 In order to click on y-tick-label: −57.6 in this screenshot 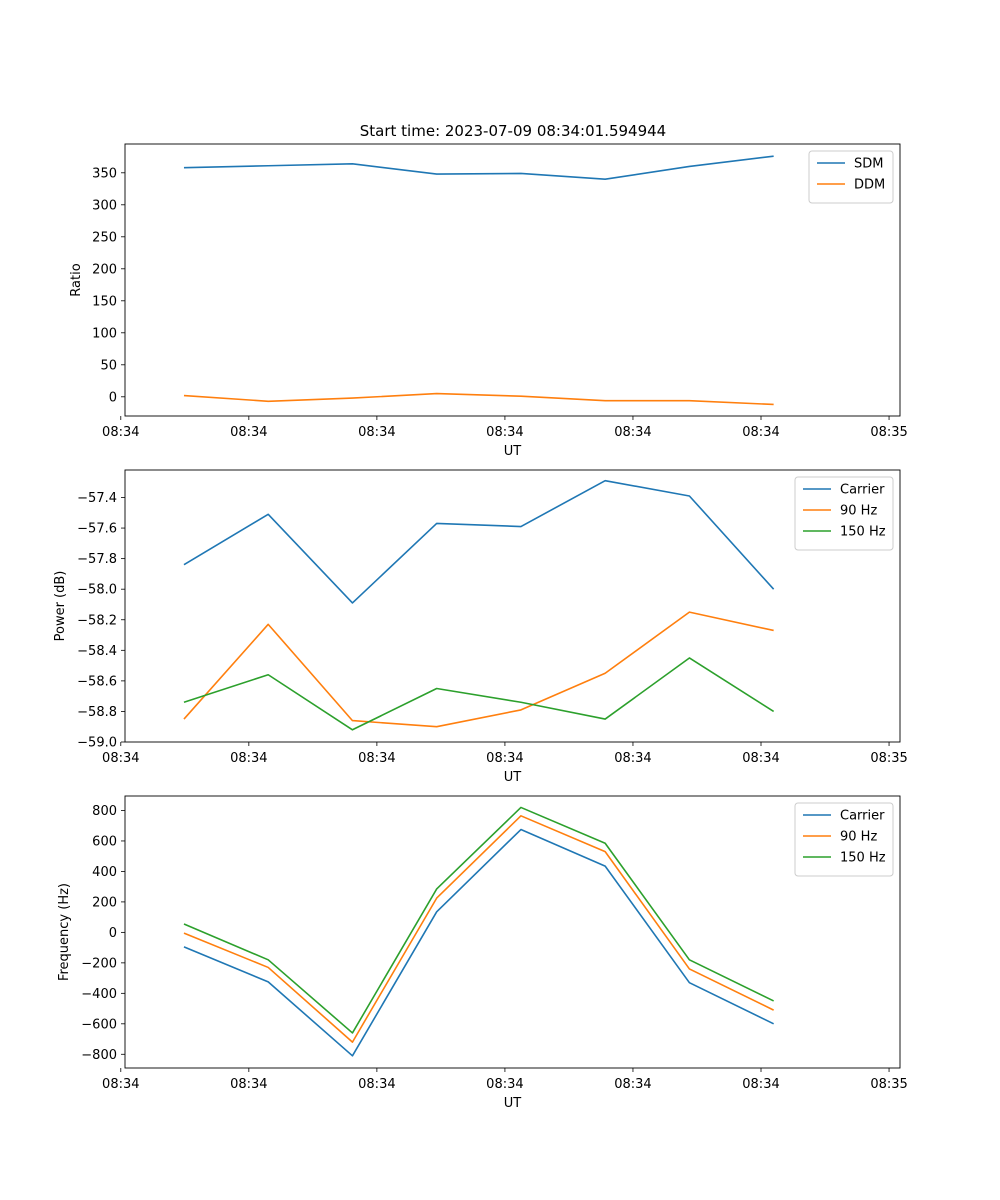, I will do `click(97, 529)`.